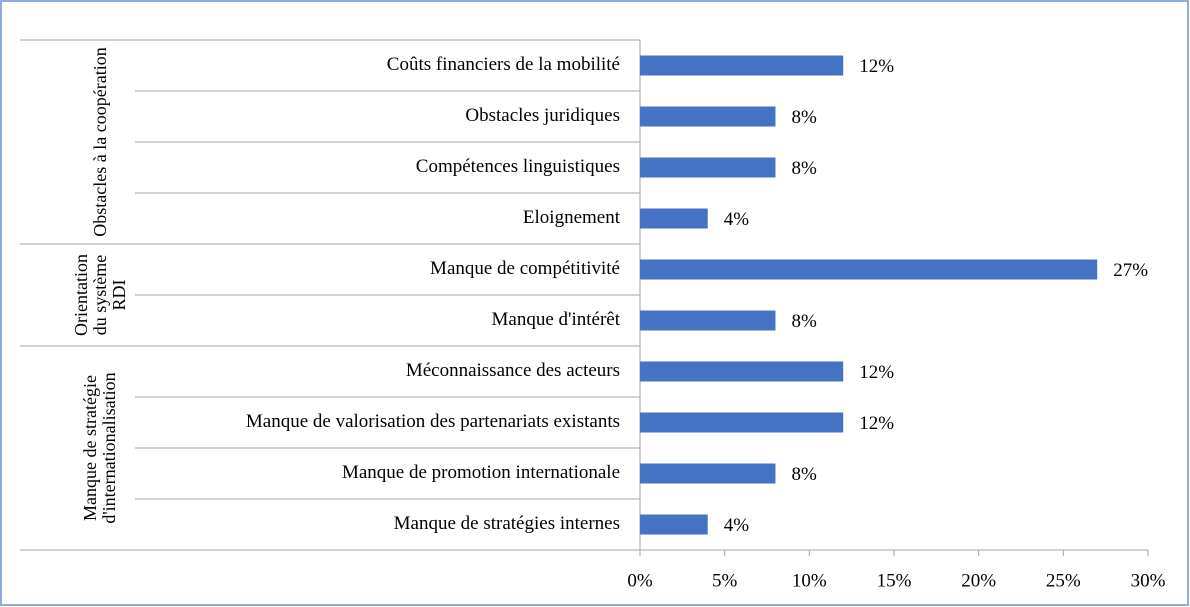  Describe the element at coordinates (1063, 580) in the screenshot. I see `x-tick-label: 25%` at that location.